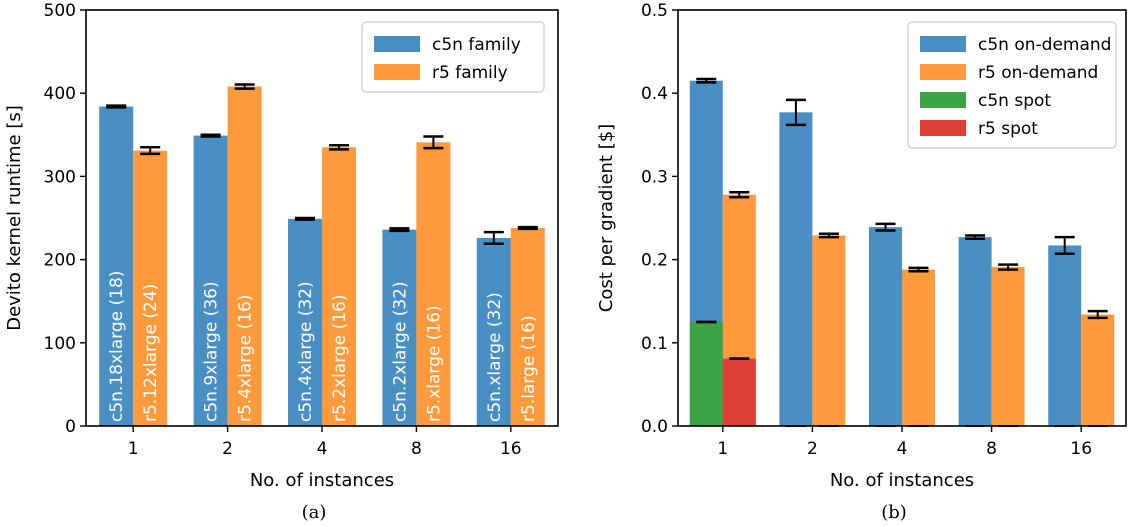 This screenshot has height=527, width=1140. Describe the element at coordinates (606, 218) in the screenshot. I see `y-axis-label: Cost per gradient [$]` at that location.